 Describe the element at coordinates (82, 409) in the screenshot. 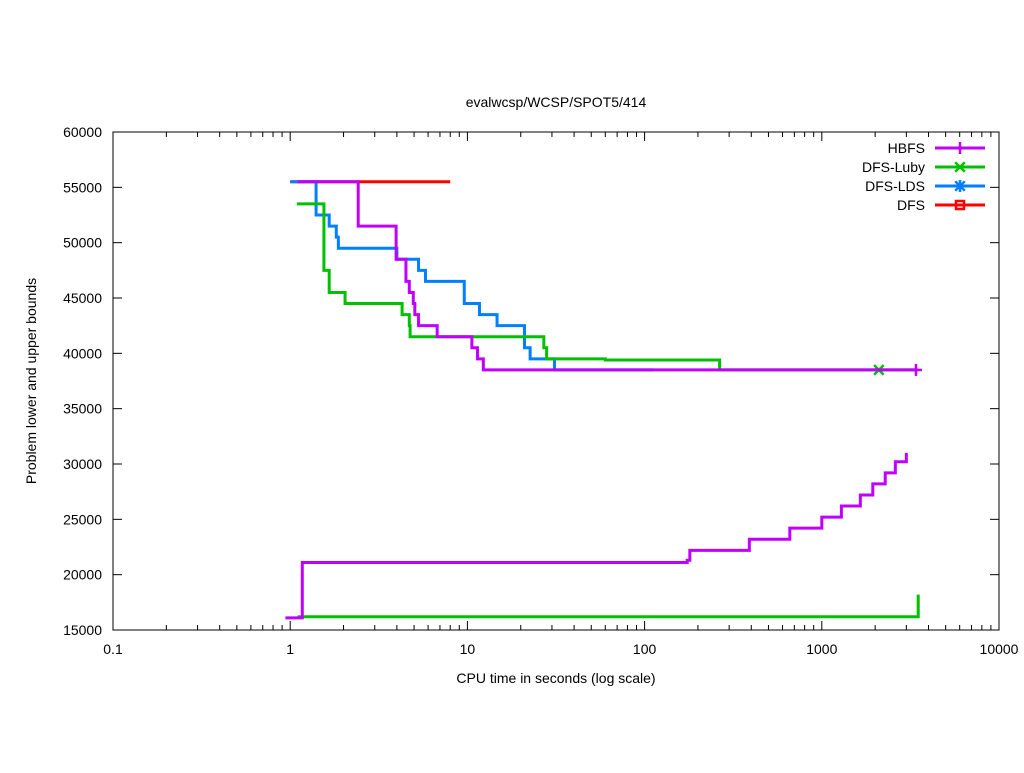

I see `y-tick-label: 35000` at that location.